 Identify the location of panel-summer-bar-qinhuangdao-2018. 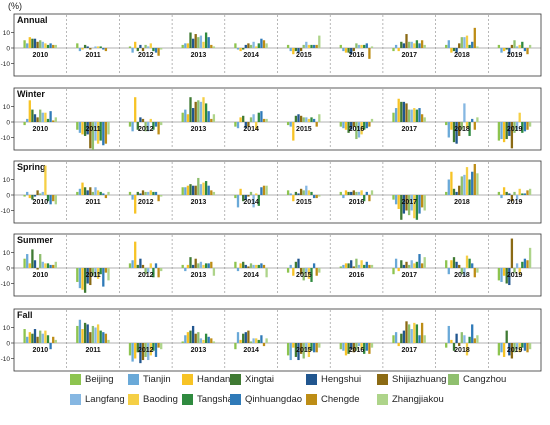
(472, 265).